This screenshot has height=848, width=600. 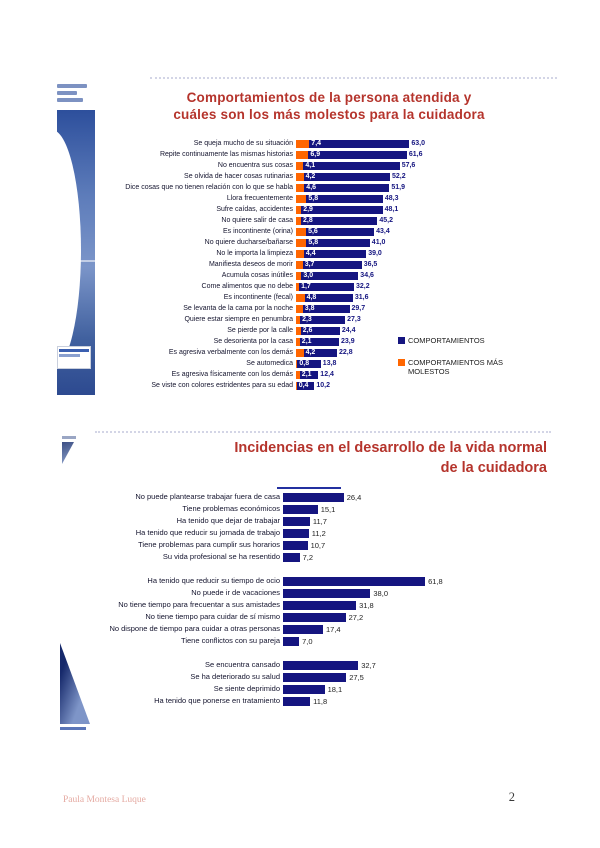 What do you see at coordinates (350, 187) in the screenshot?
I see `chart1-bar-zone: 4,6 51,9` at bounding box center [350, 187].